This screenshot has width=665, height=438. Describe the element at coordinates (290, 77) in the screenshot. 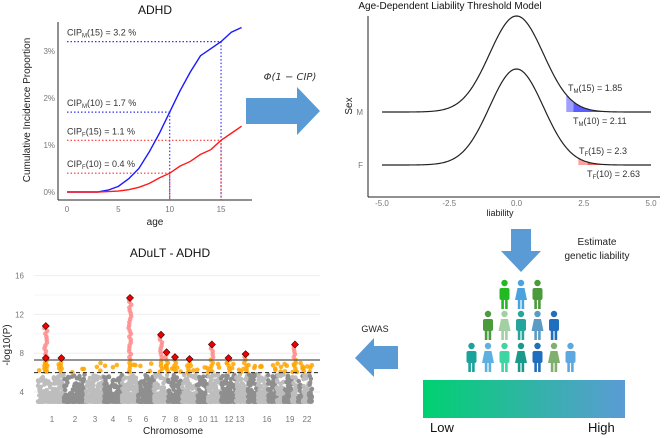

I see `probit-formula: Φ(1 − CIP)` at that location.